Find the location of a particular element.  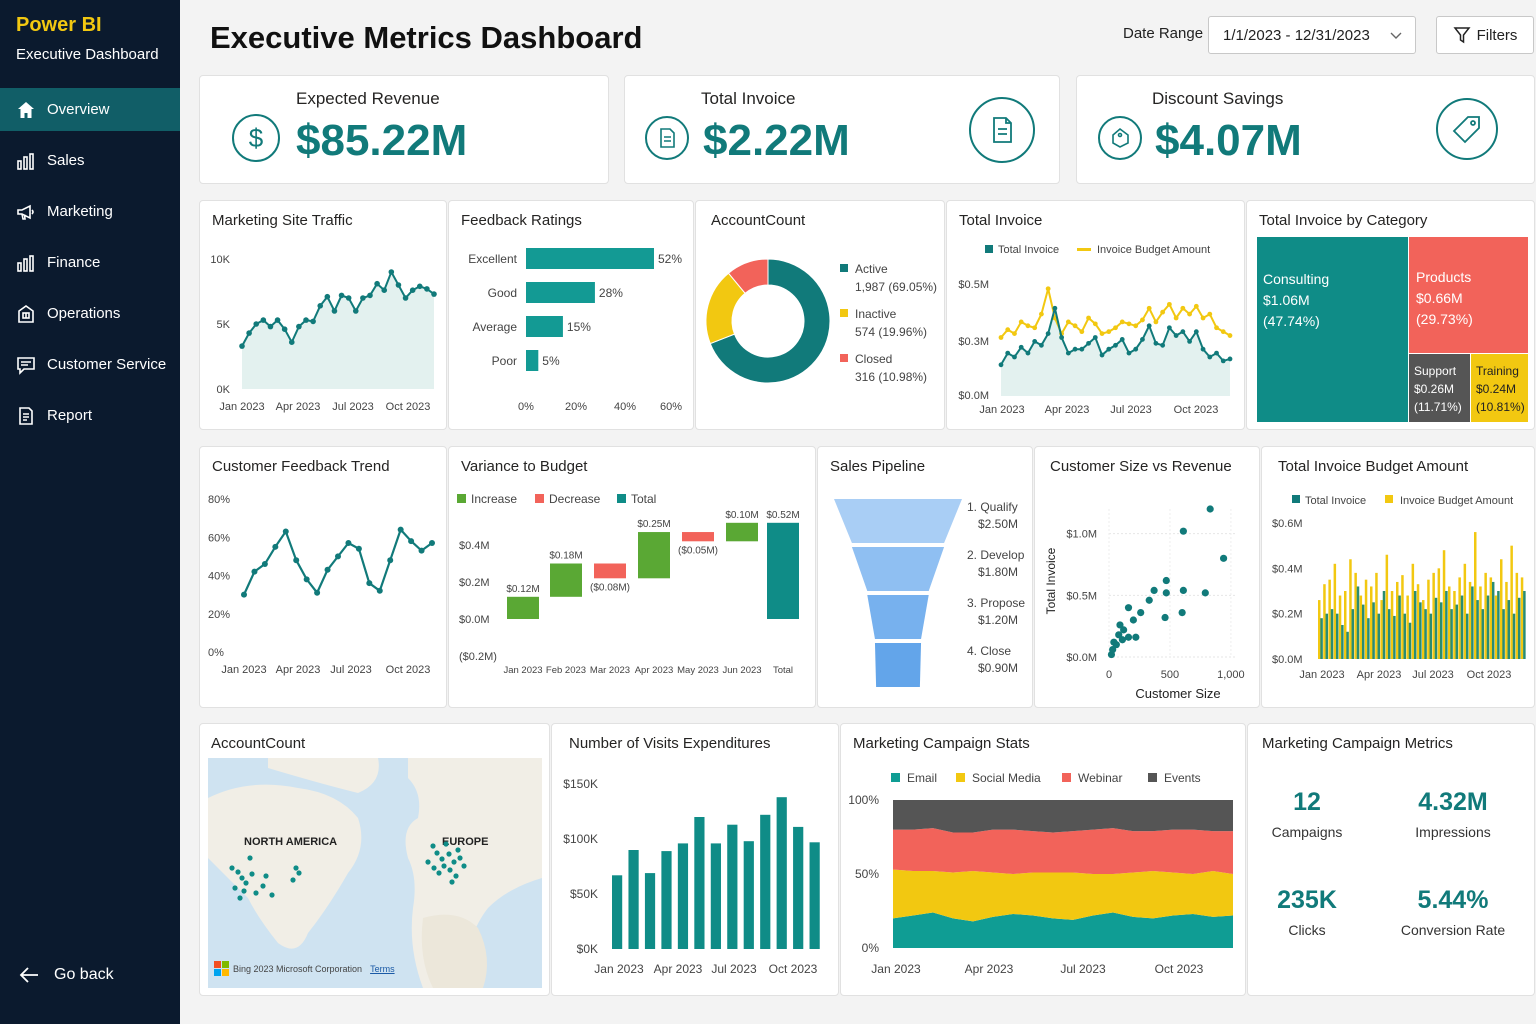

go-back-button: Go back is located at coordinates (66, 975).